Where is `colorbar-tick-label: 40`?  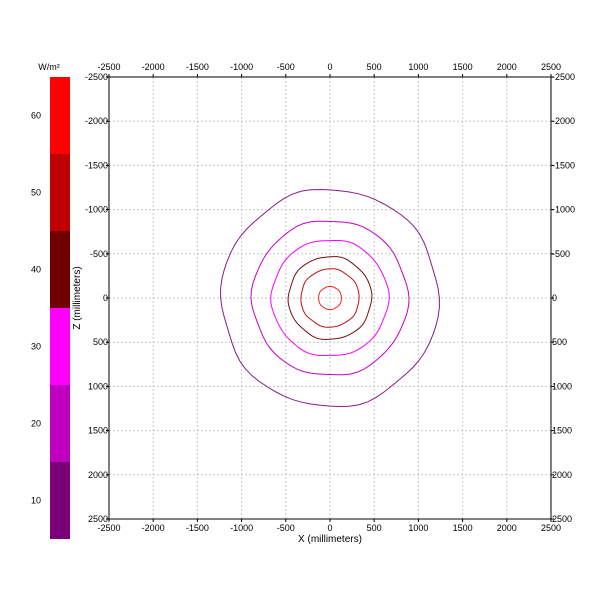 colorbar-tick-label: 40 is located at coordinates (36, 270).